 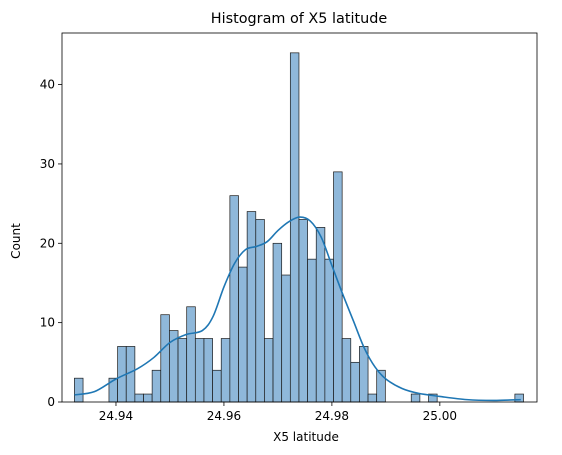 What do you see at coordinates (306, 437) in the screenshot?
I see `x-axis-label: X5 latitude` at bounding box center [306, 437].